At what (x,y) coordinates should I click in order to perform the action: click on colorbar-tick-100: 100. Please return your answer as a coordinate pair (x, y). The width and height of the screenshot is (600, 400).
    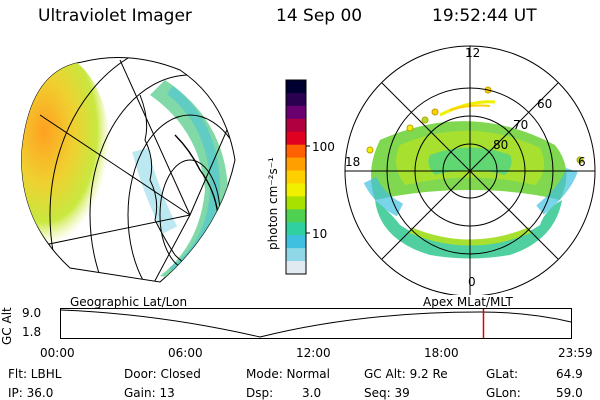
    Looking at the image, I should click on (323, 147).